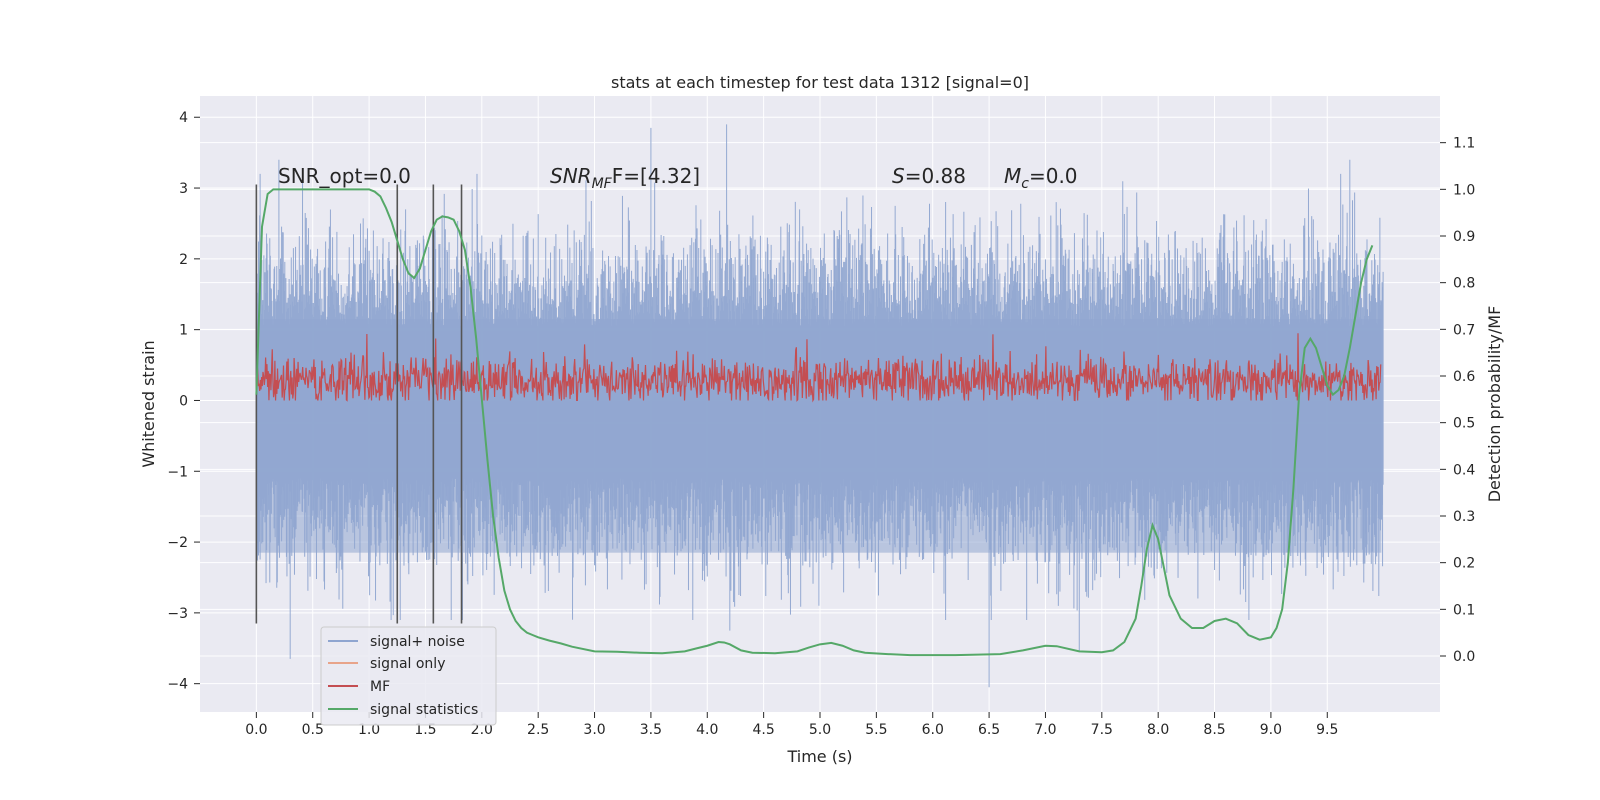 Image resolution: width=1600 pixels, height=800 pixels. I want to click on x-tick-label: 4.0, so click(707, 730).